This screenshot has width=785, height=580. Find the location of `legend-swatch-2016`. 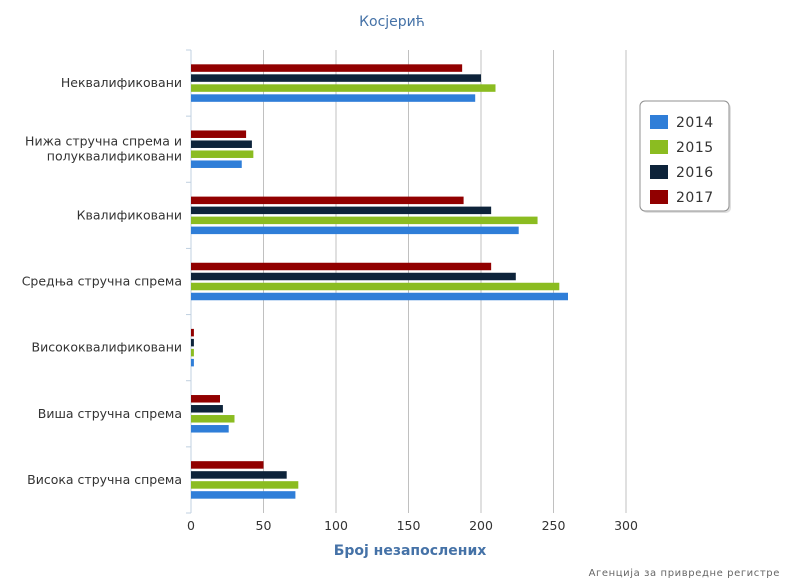

legend-swatch-2016 is located at coordinates (659, 172).